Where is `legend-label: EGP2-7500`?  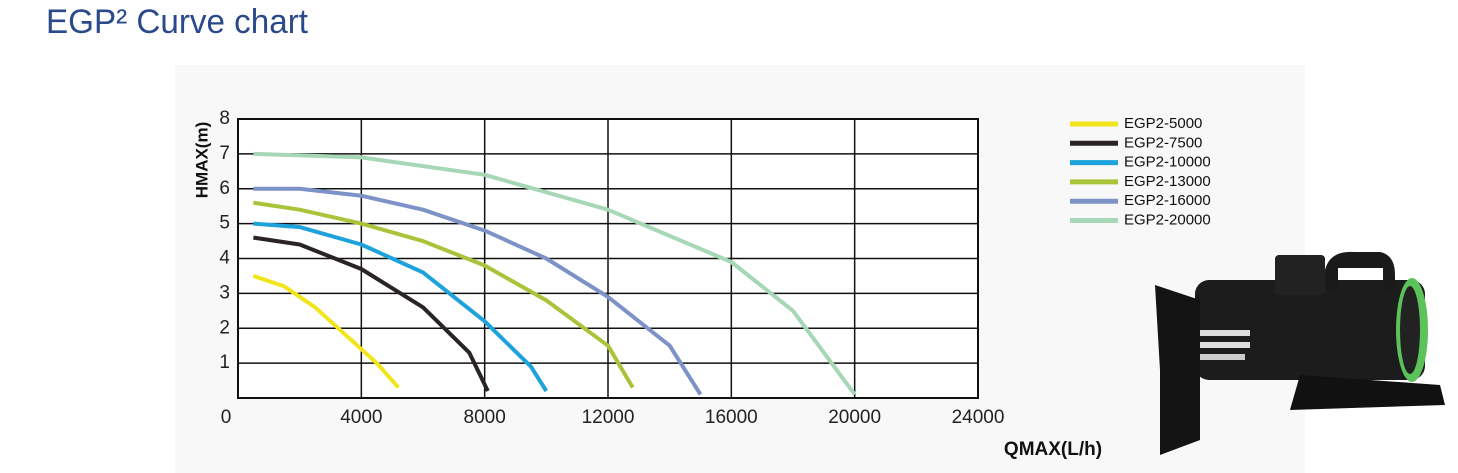
legend-label: EGP2-7500 is located at coordinates (1163, 142).